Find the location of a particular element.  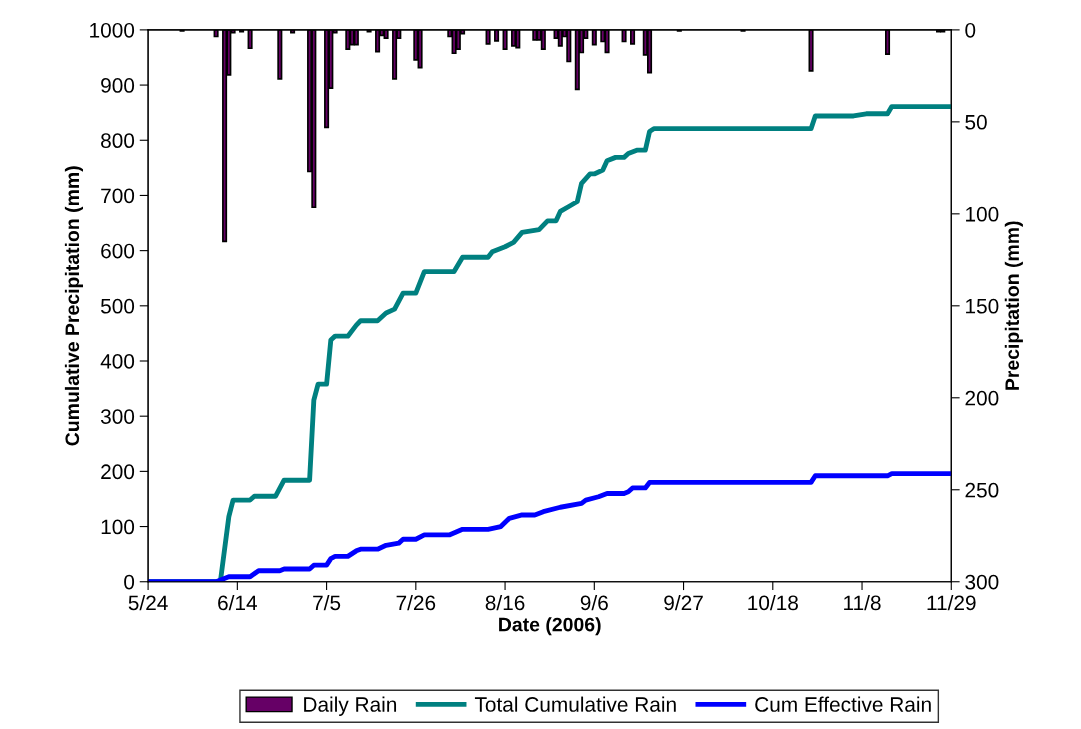

y-tick-label: 900 is located at coordinates (118, 85).